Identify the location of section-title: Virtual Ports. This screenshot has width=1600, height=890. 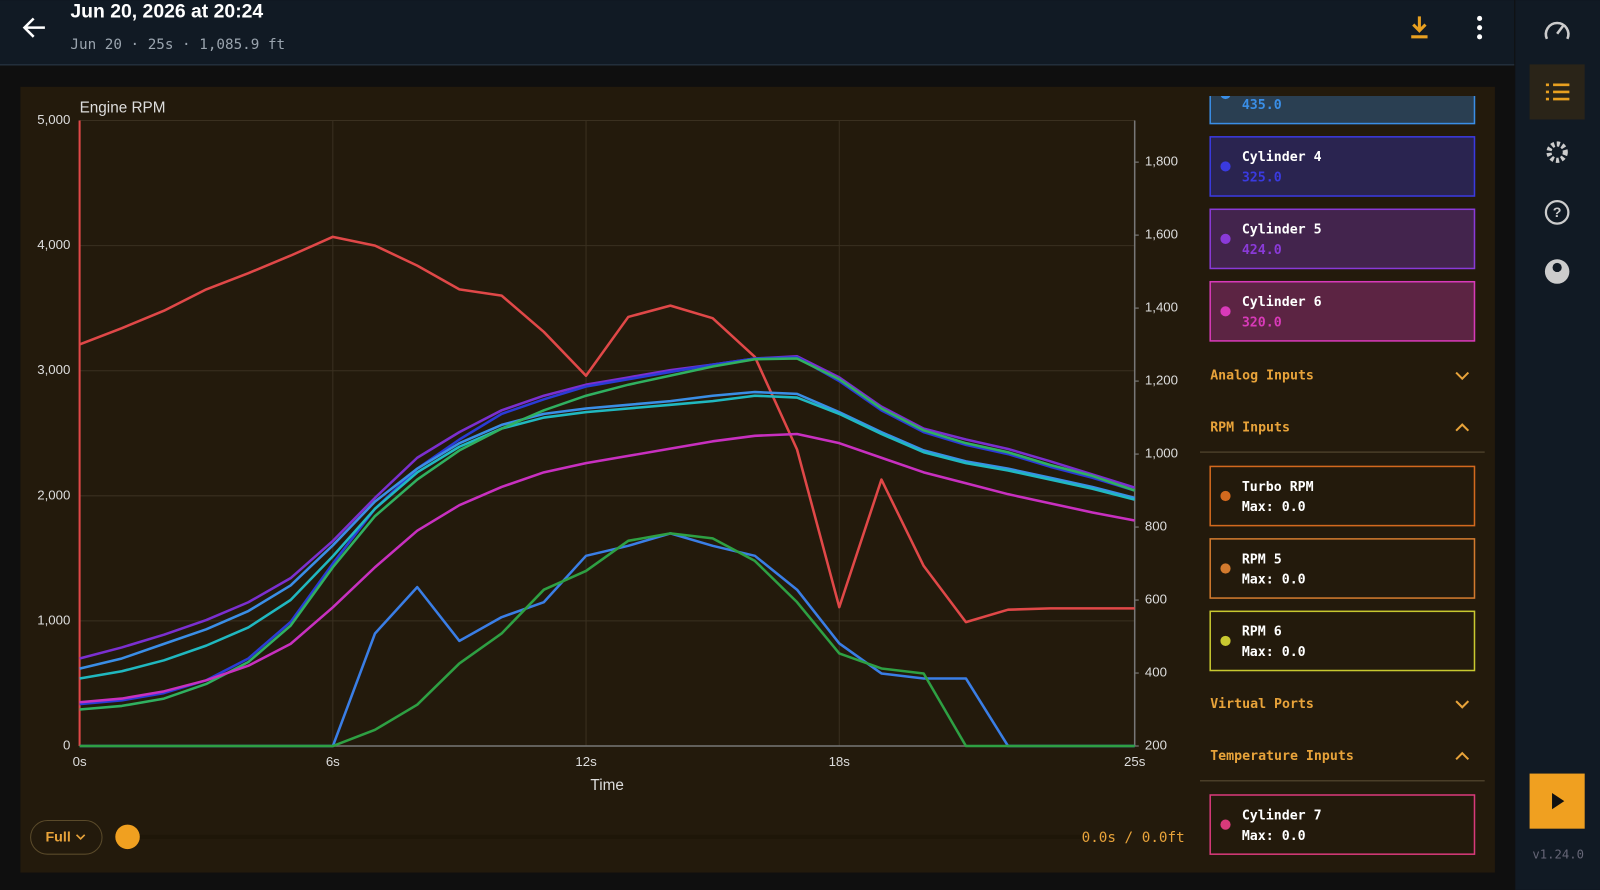
(1262, 704).